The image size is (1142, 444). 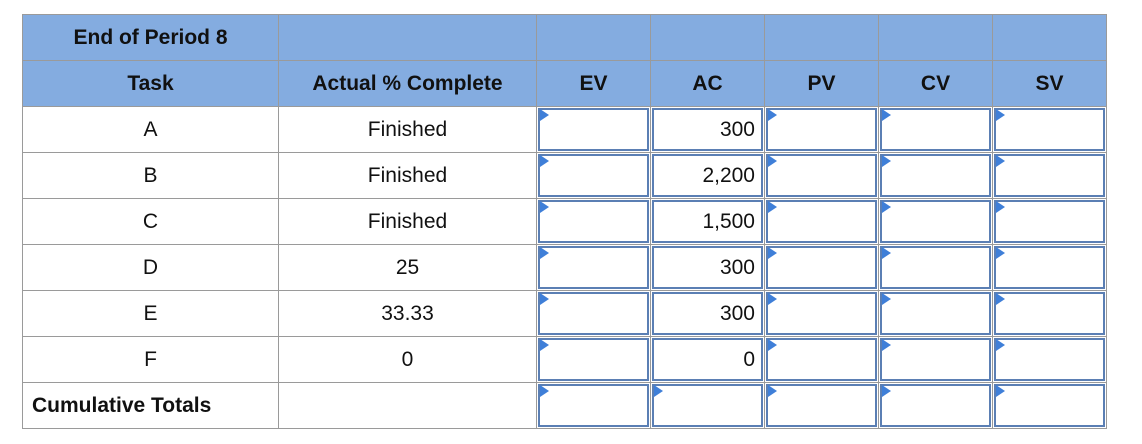 I want to click on column-header: Actual % Complete, so click(x=407, y=83).